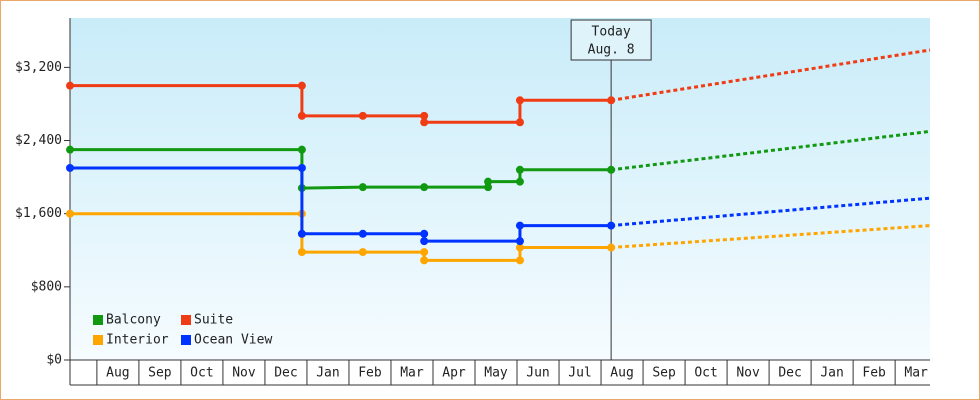  Describe the element at coordinates (611, 32) in the screenshot. I see `today-label: Today` at that location.